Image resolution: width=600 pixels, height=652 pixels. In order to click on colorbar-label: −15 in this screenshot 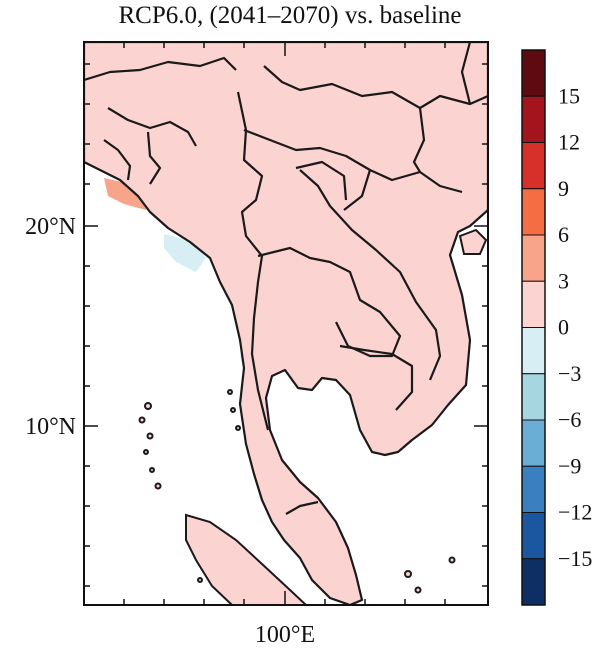, I will do `click(575, 558)`.